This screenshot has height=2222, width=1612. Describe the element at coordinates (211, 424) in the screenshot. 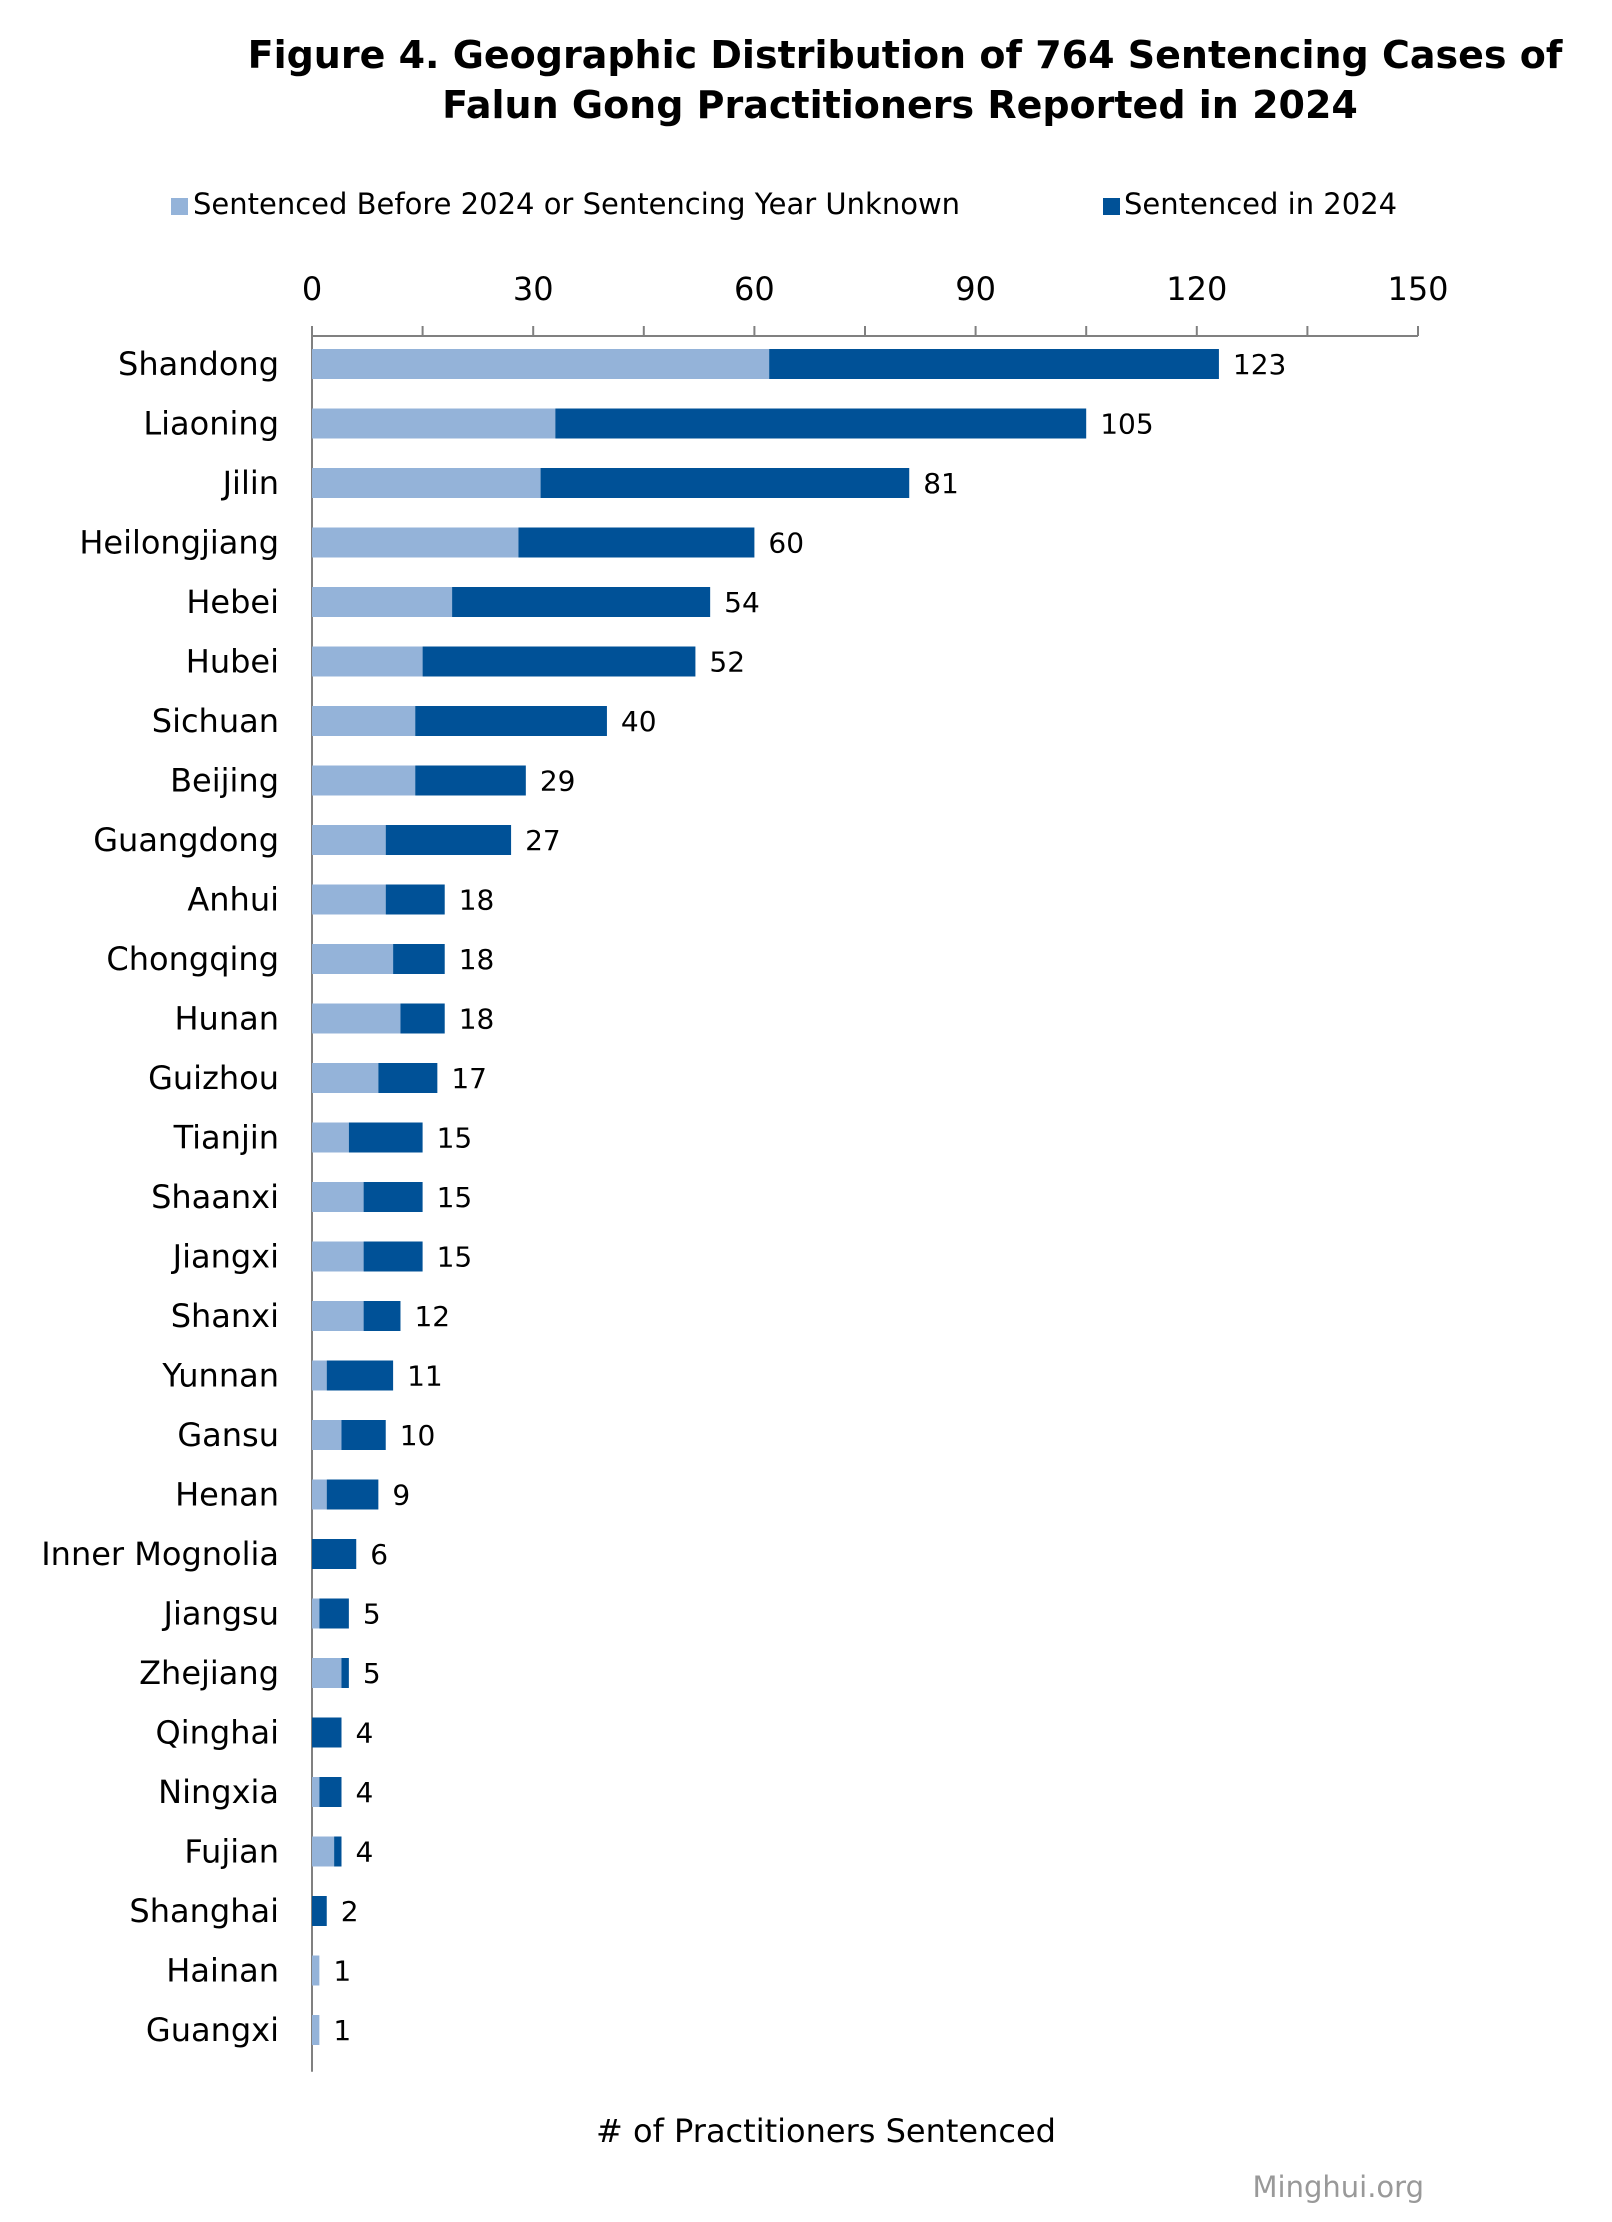

I see `category-label: Liaoning` at that location.